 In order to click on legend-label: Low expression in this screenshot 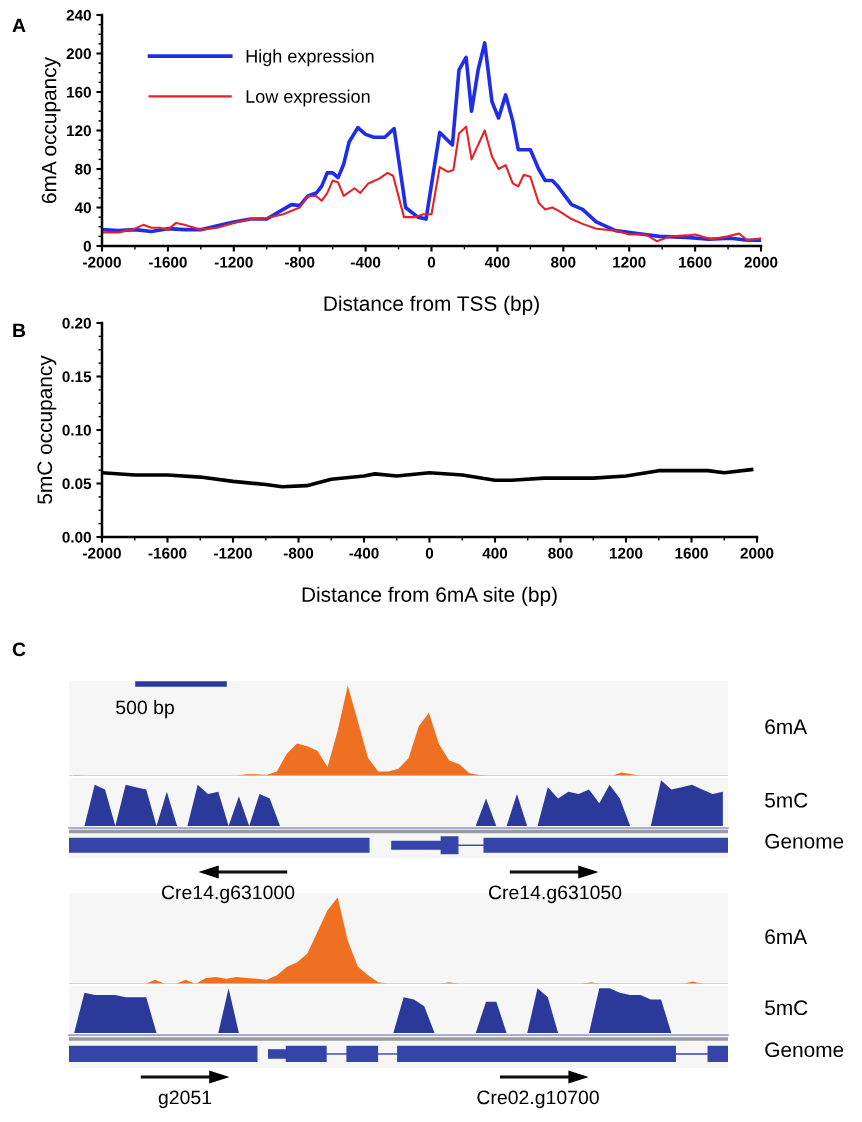, I will do `click(308, 98)`.